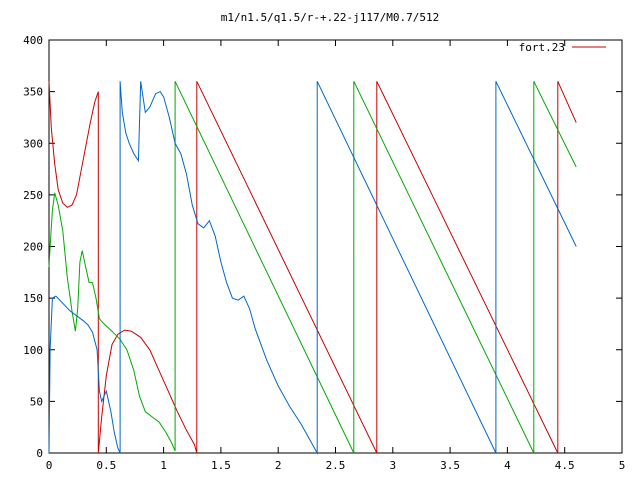 The image size is (640, 480). Describe the element at coordinates (450, 465) in the screenshot. I see `x-tick-label: 3.5` at that location.